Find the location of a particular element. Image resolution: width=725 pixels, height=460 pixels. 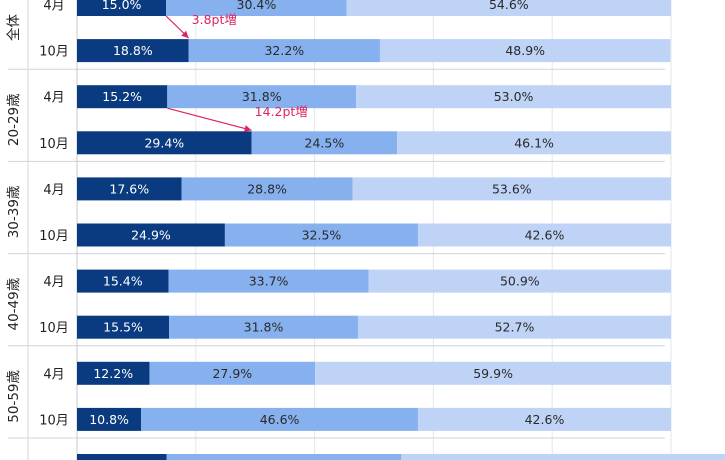

data-label: 12.2% is located at coordinates (113, 373).